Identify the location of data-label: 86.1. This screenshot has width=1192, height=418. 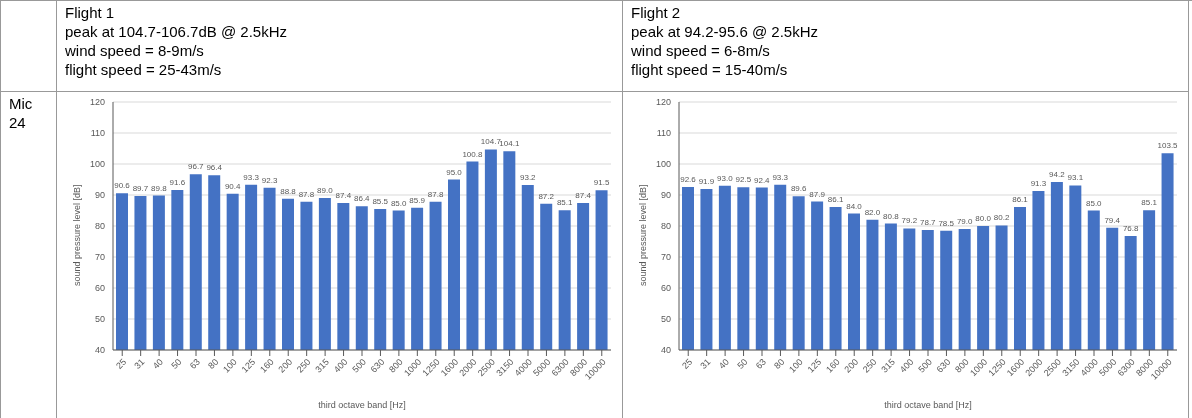
(1020, 200).